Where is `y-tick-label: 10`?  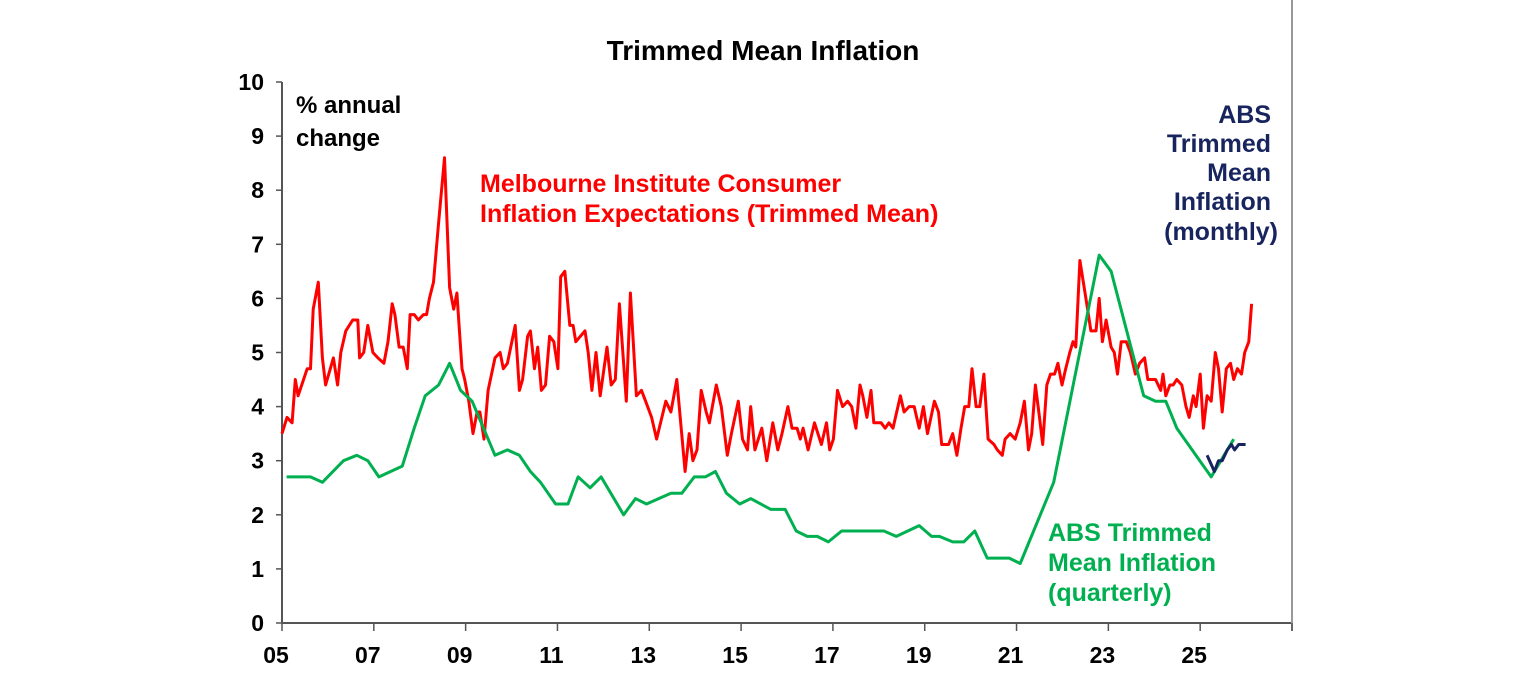 y-tick-label: 10 is located at coordinates (251, 82).